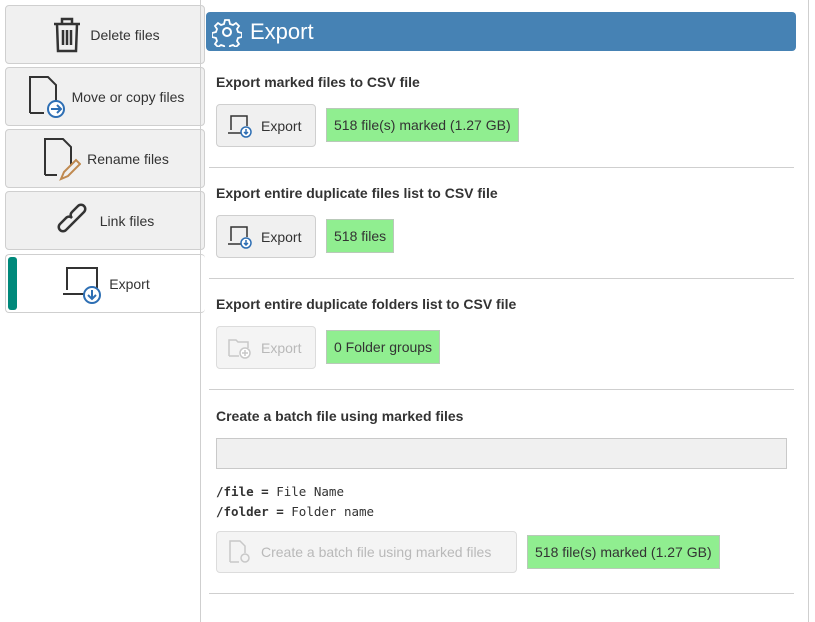  I want to click on sidebar-item-label: Export, so click(129, 283).